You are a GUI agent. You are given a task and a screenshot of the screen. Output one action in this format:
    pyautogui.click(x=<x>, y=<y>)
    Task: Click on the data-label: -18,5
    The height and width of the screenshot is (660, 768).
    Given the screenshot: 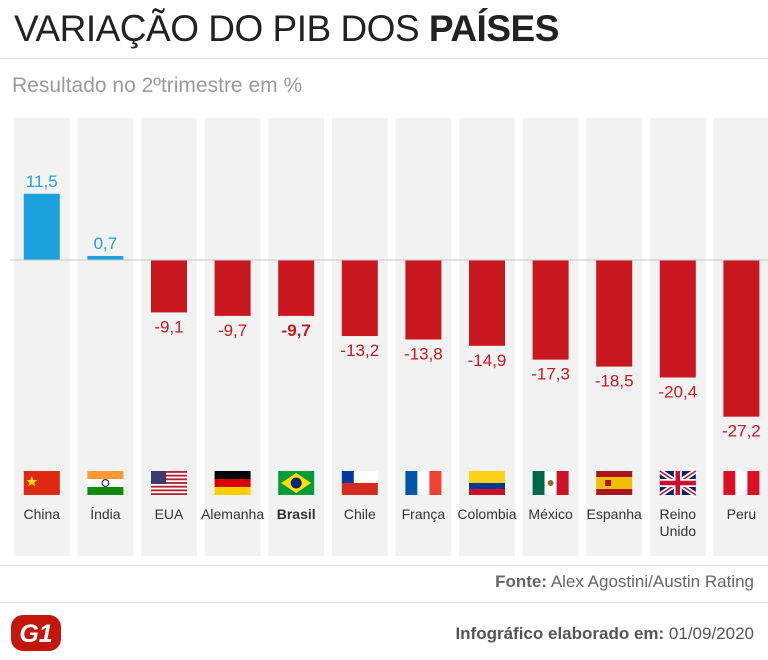 What is the action you would take?
    pyautogui.click(x=614, y=381)
    